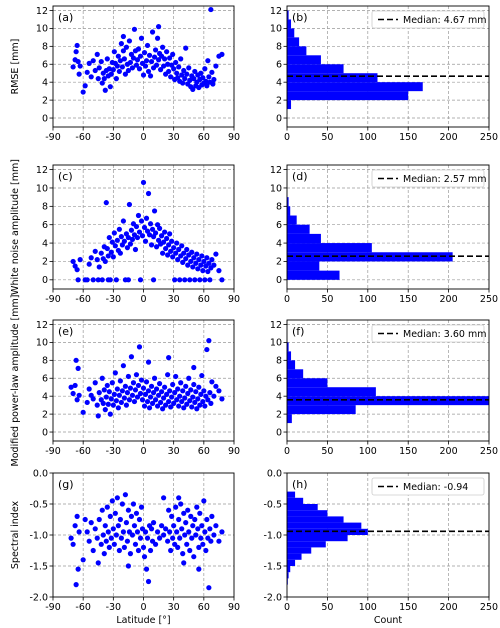 The width and height of the screenshot is (500, 628). Describe the element at coordinates (174, 137) in the screenshot. I see `x-tick-label: 30` at that location.